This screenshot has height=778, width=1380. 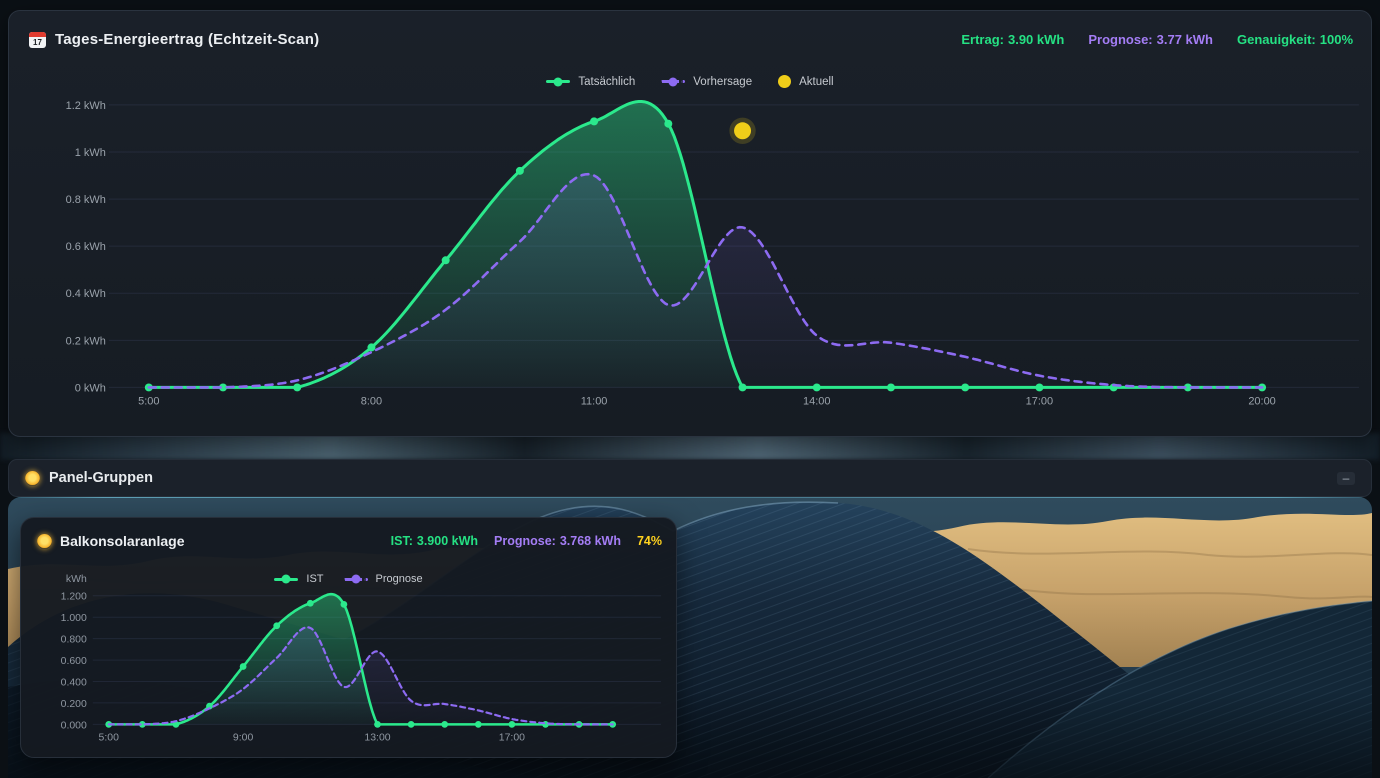 I want to click on series-line-Prognose, so click(x=360, y=676).